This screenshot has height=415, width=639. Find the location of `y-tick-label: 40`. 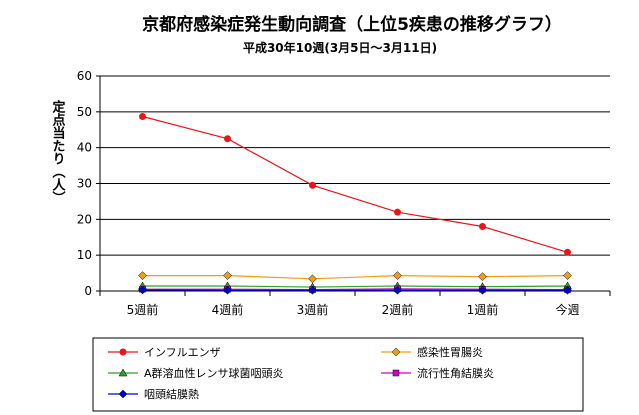

y-tick-label: 40 is located at coordinates (84, 148).